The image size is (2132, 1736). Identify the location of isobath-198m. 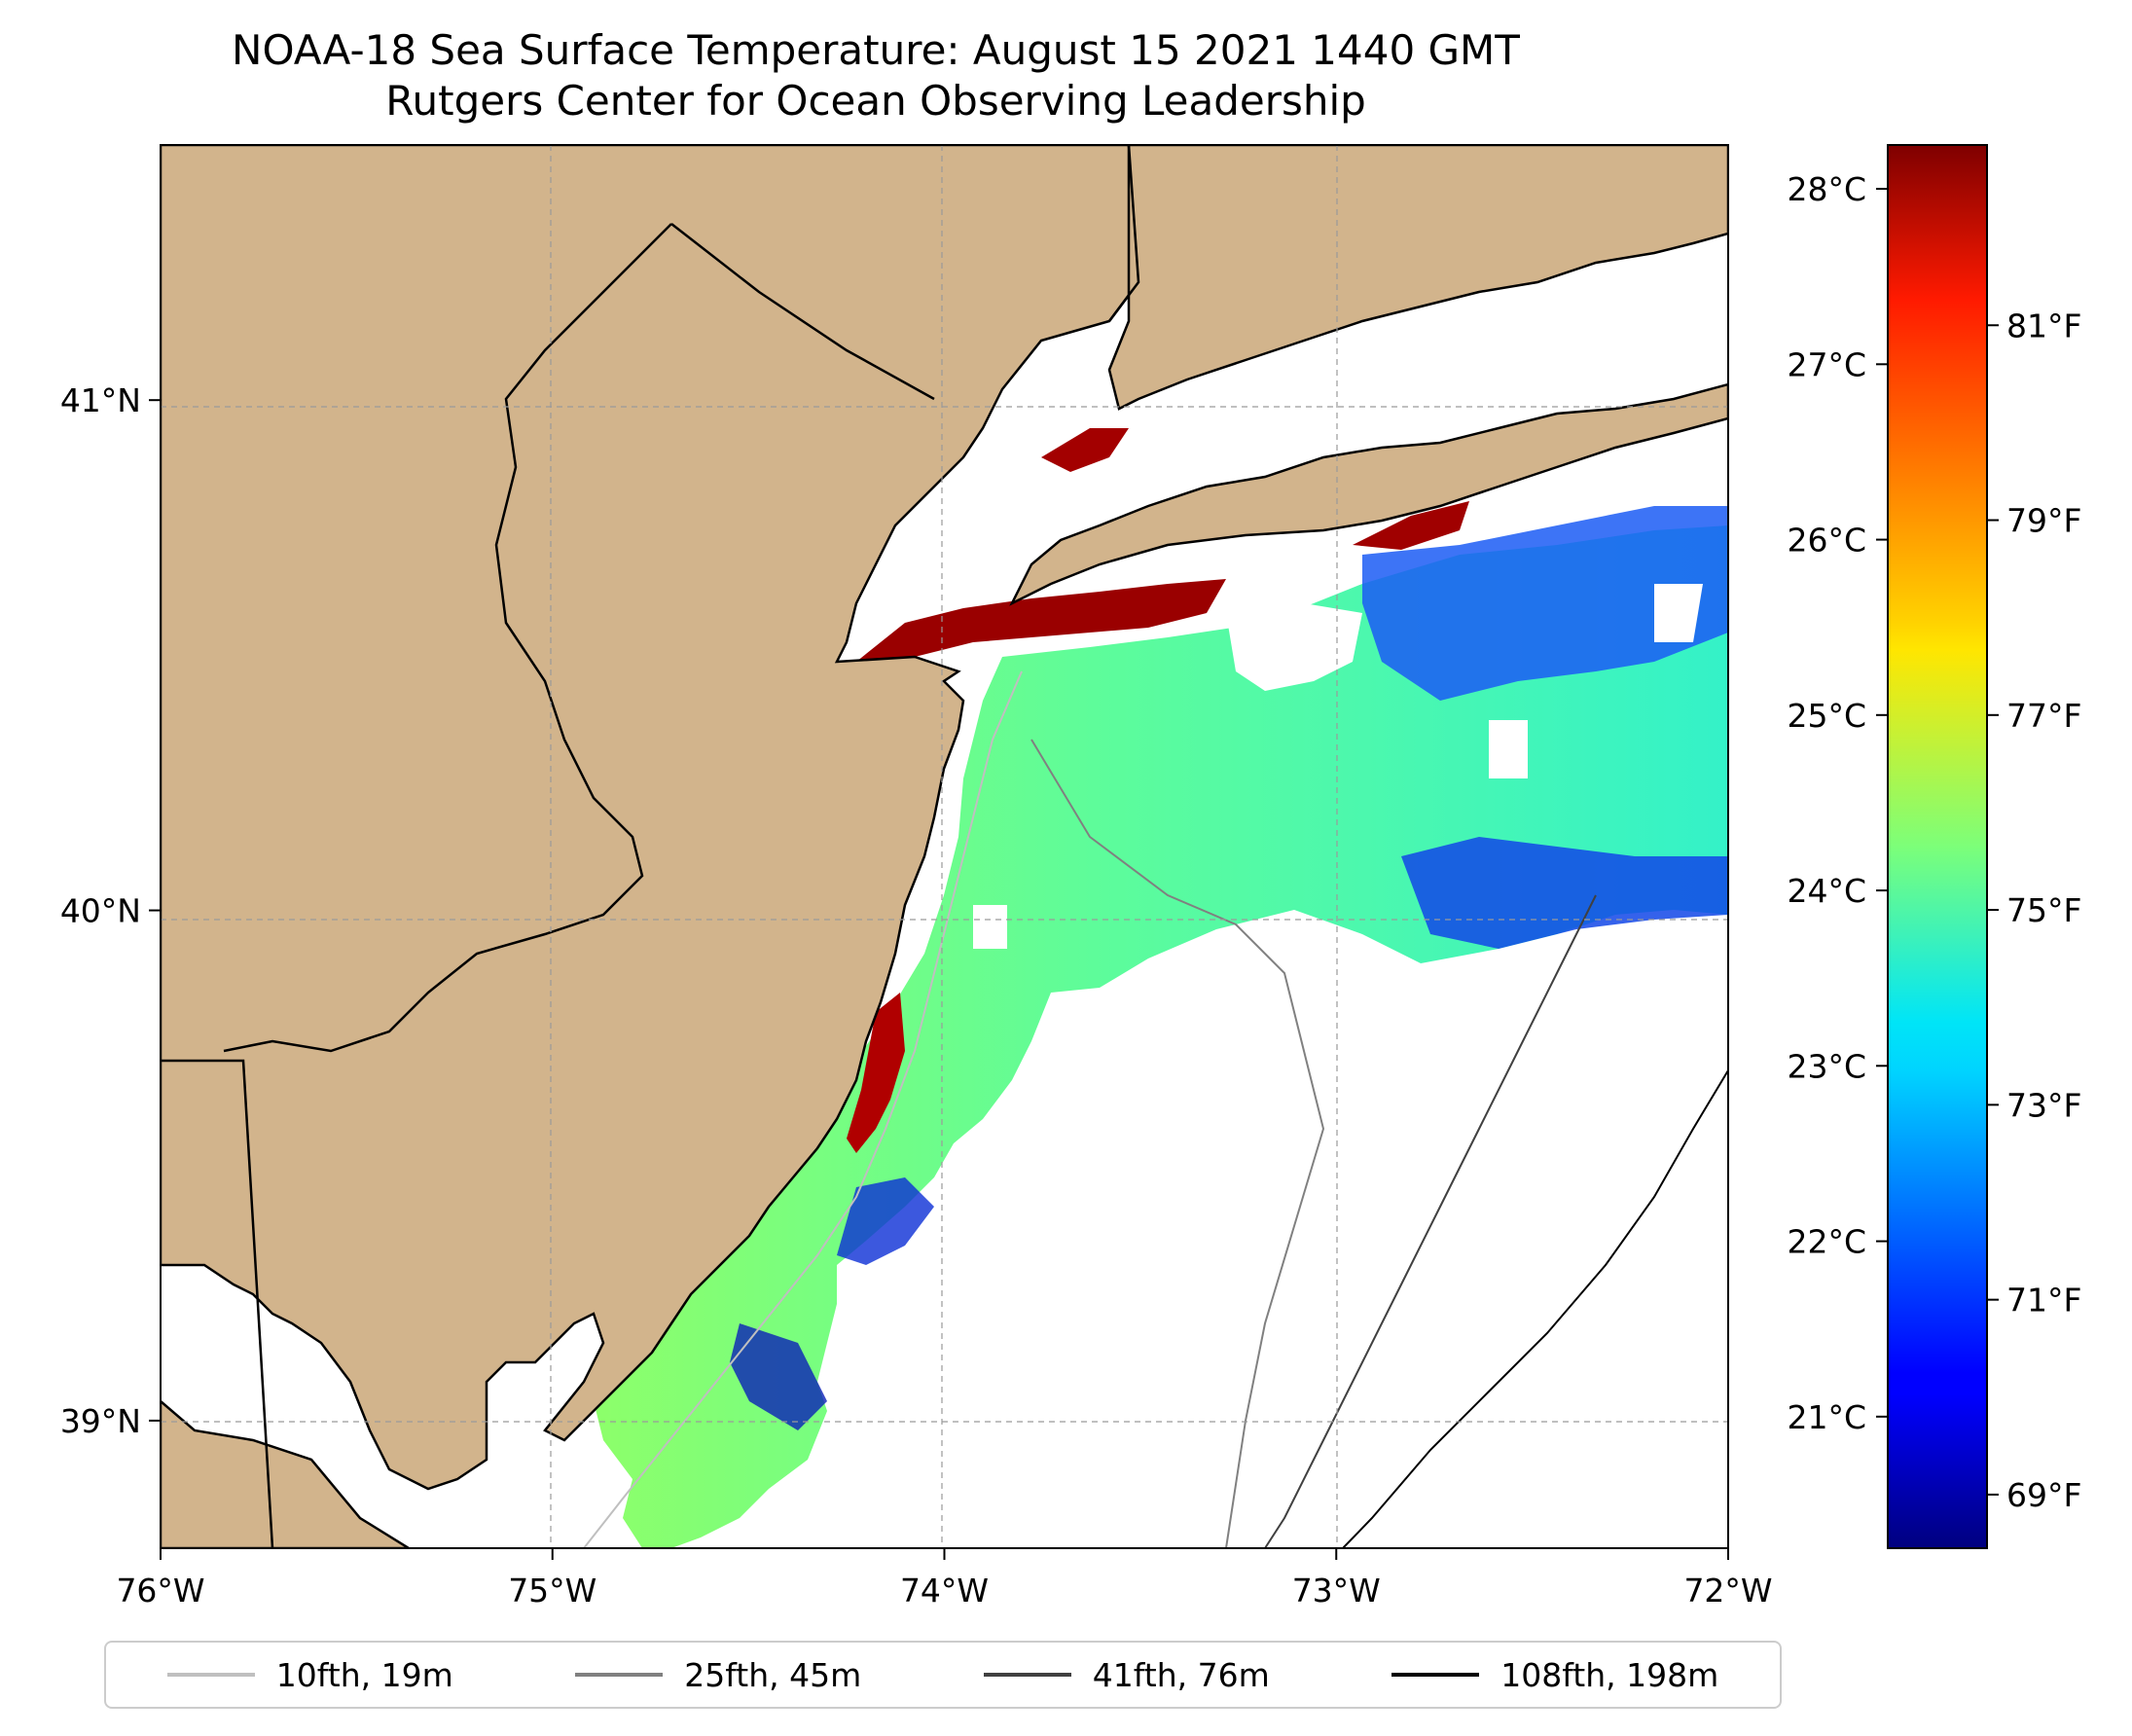
(1535, 1309).